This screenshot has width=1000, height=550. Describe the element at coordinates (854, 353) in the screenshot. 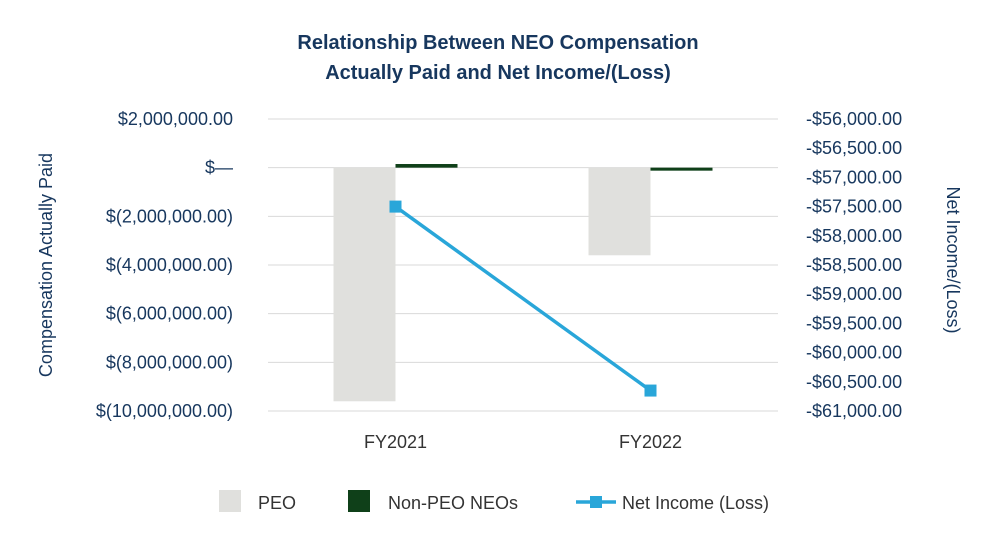

I see `y2-tick-label: -$60,000.00` at that location.